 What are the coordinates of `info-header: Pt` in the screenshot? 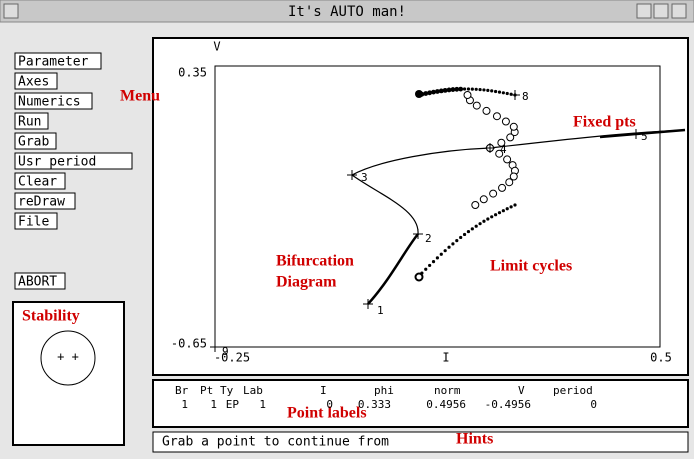 It's located at (206, 390).